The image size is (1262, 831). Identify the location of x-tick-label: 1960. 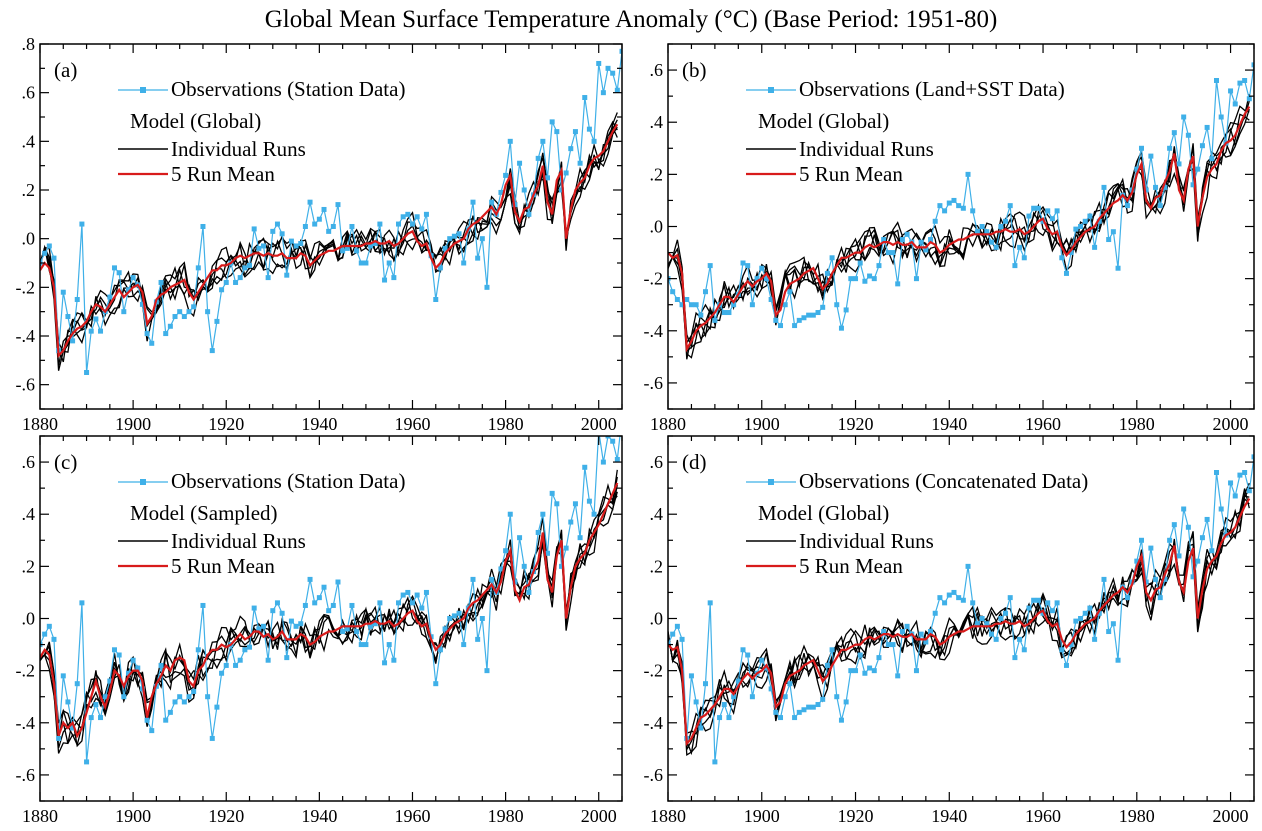
(1043, 816).